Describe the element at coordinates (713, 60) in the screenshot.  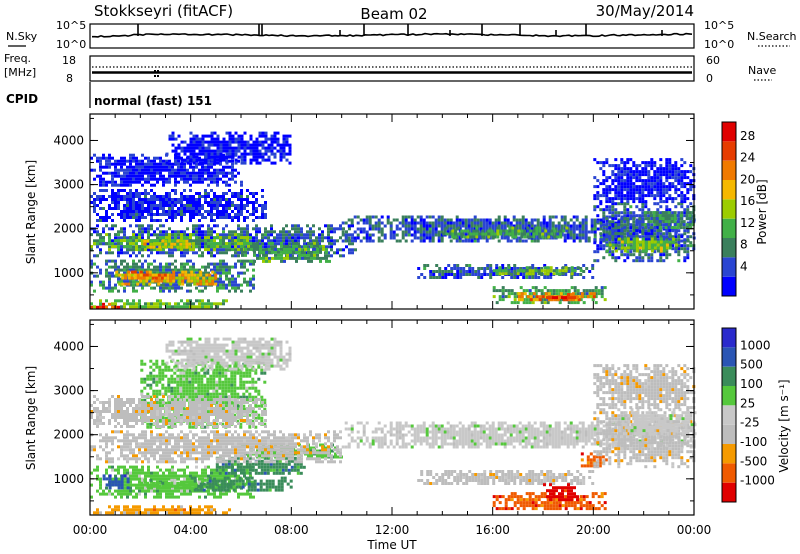
I see `nave-tick-high: 60` at that location.